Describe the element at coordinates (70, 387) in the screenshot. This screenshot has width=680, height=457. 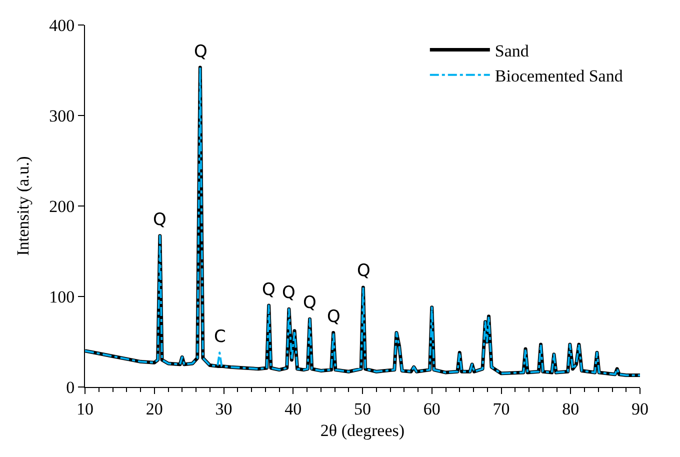
I see `y-tick-label: 0` at that location.